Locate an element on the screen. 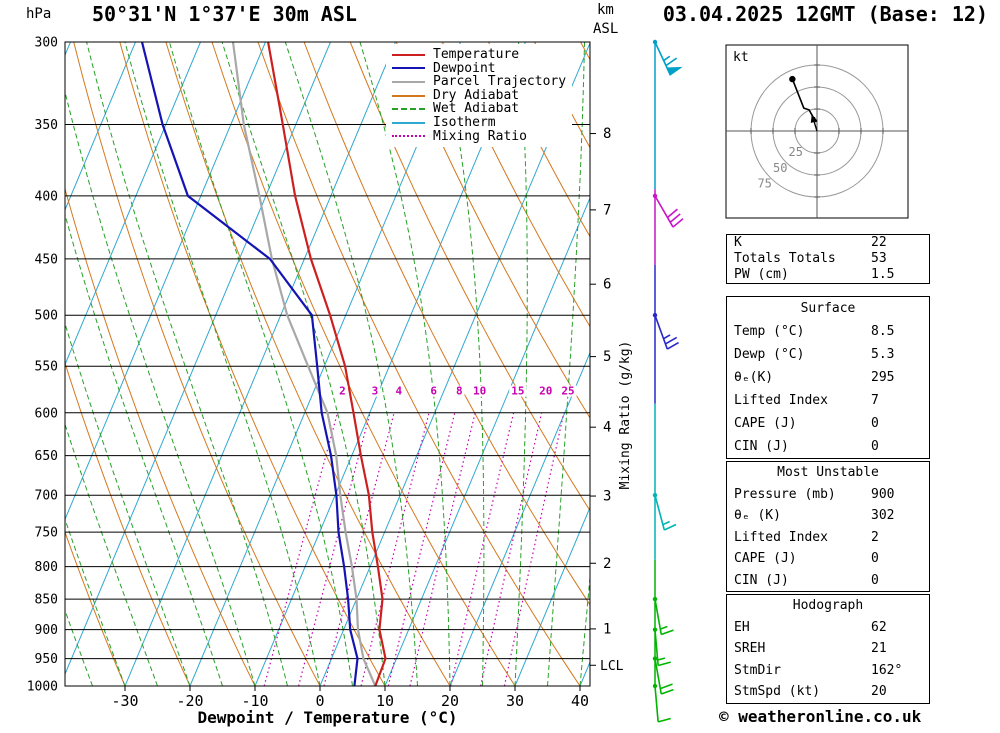 The width and height of the screenshot is (1000, 733). stat-label: Dewp (°C) is located at coordinates (769, 354).